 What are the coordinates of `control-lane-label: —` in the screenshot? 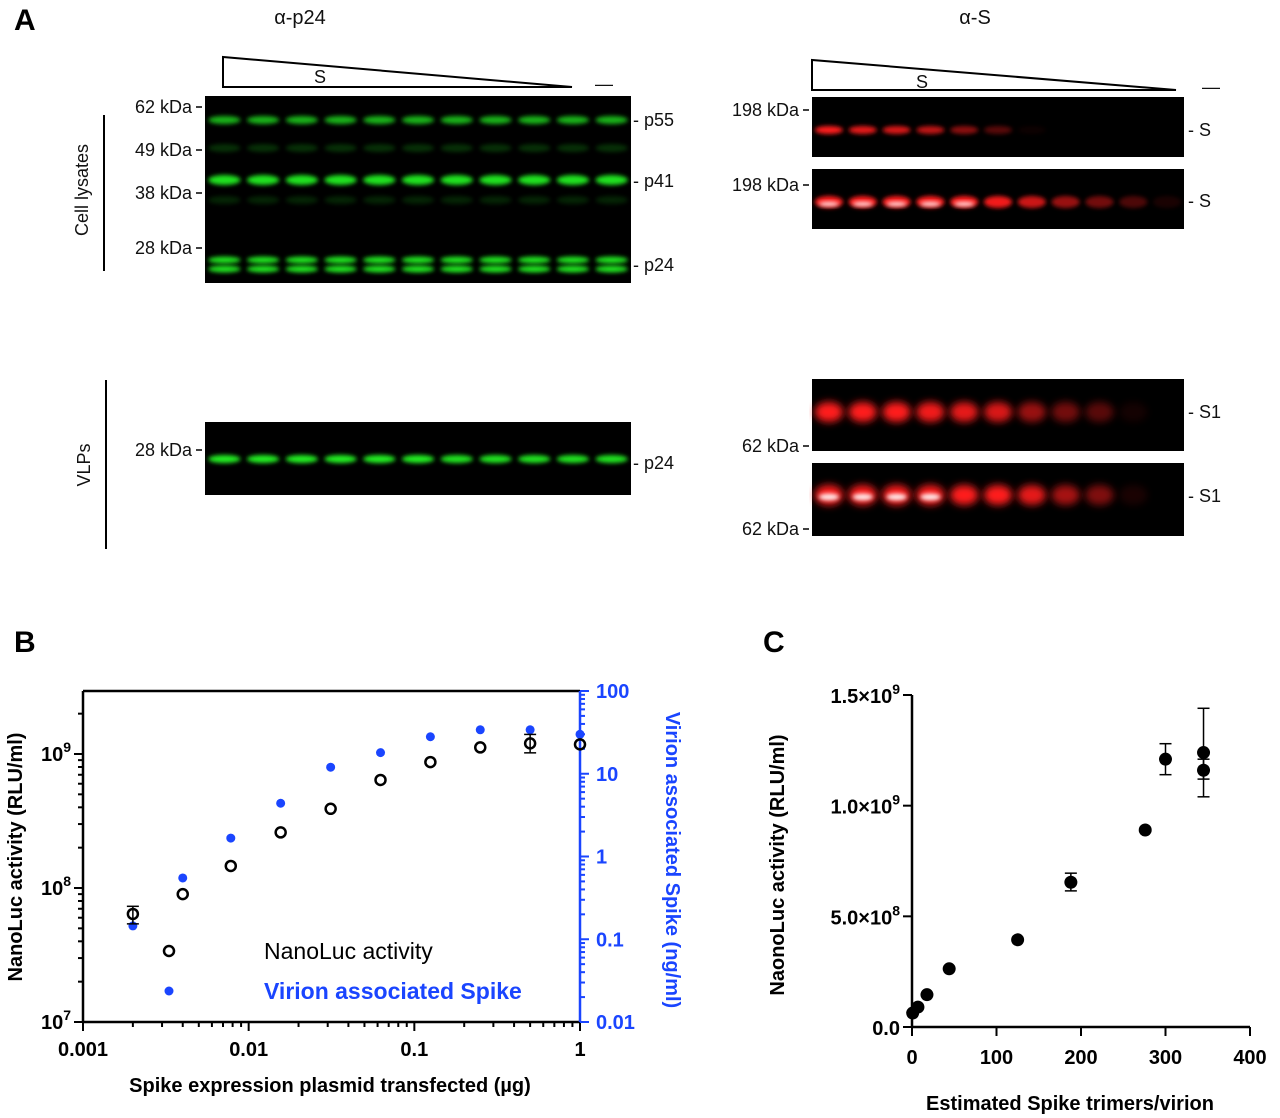 It's located at (1211, 87).